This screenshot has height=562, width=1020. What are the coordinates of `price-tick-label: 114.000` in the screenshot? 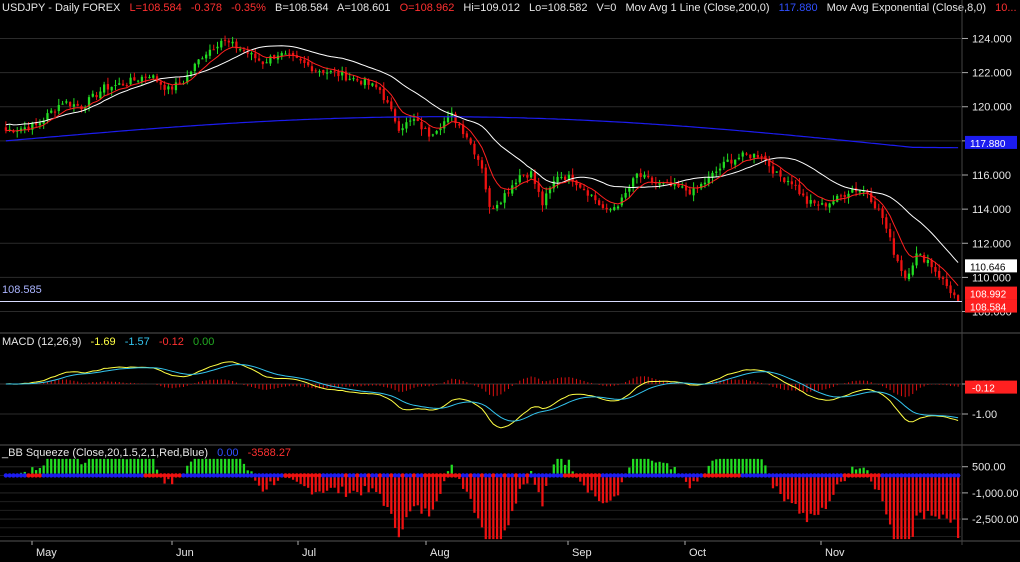 It's located at (991, 210).